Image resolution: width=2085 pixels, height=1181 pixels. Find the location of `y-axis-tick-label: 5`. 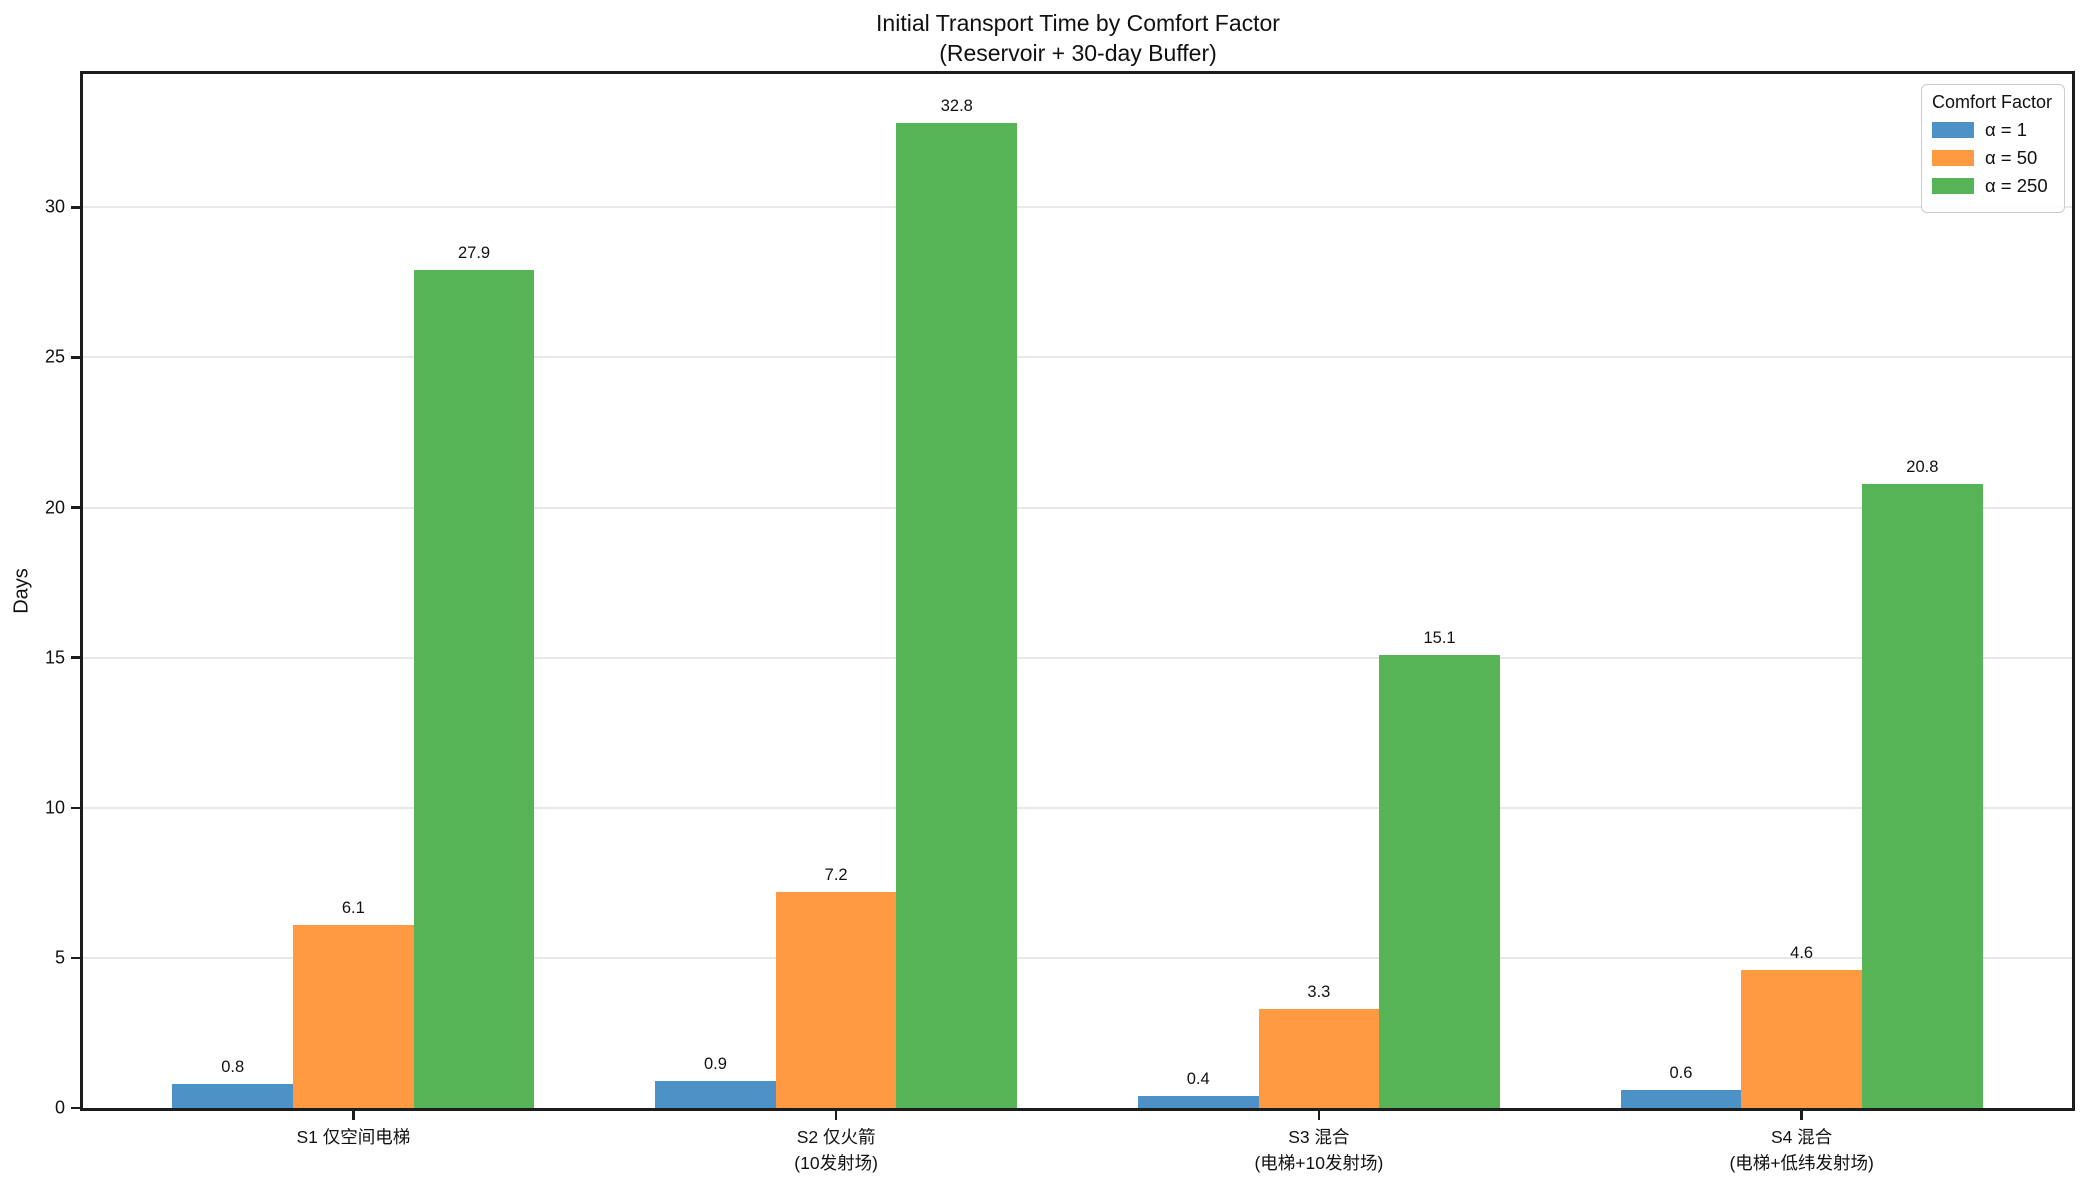

y-axis-tick-label: 5 is located at coordinates (59, 957).